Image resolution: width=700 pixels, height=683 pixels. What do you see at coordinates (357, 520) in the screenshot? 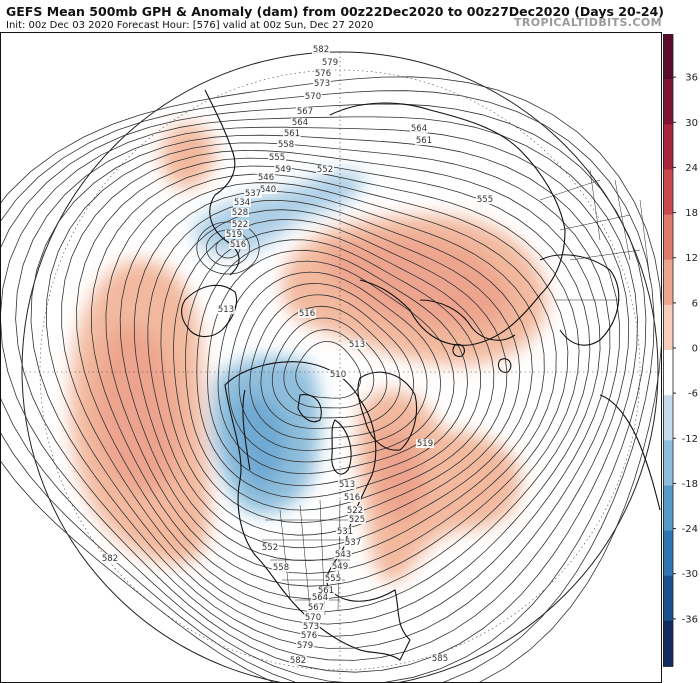
I see `contour-label: 525` at bounding box center [357, 520].